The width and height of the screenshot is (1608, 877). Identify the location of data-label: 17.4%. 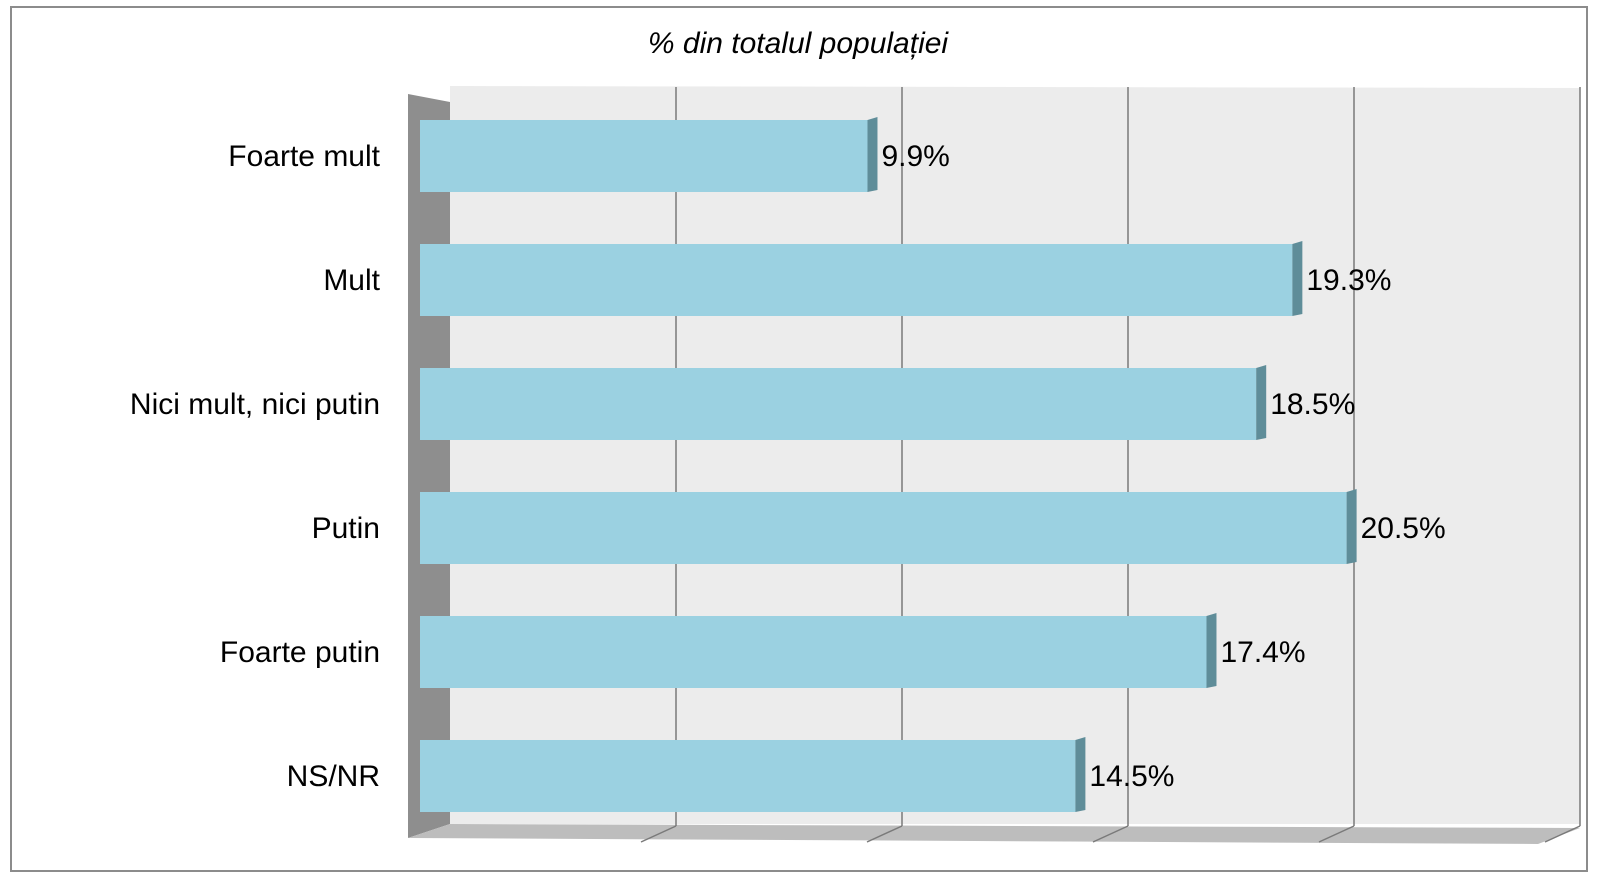
(1262, 652).